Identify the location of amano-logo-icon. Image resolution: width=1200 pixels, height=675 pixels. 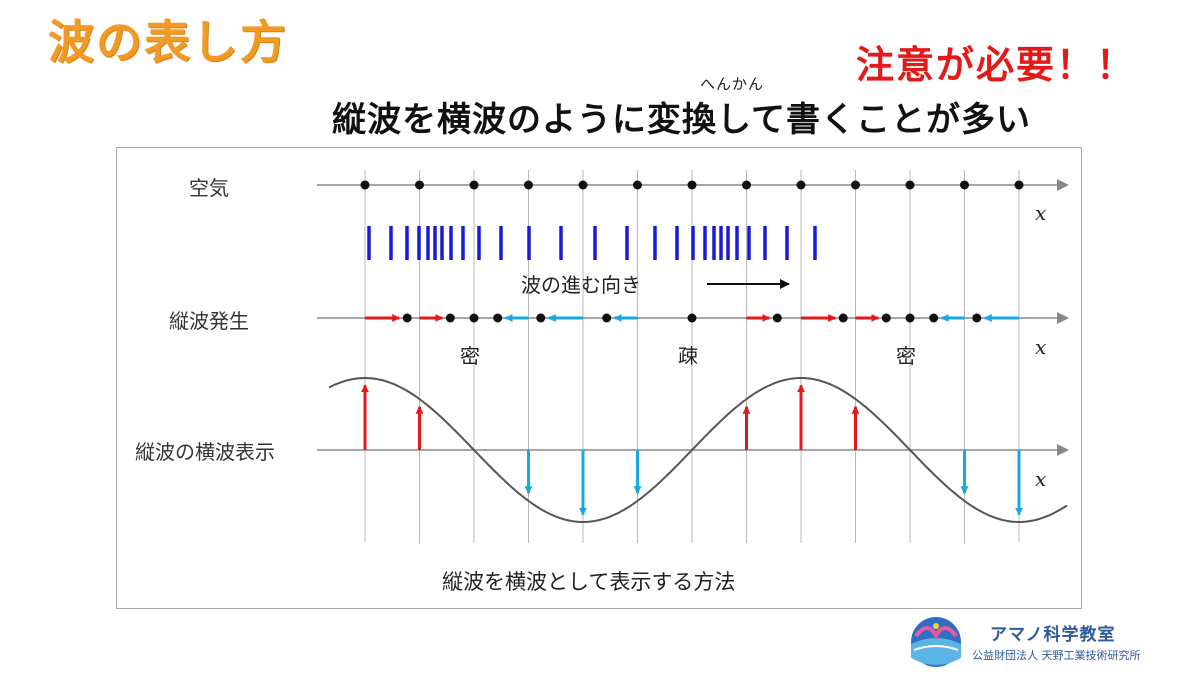
(936, 642).